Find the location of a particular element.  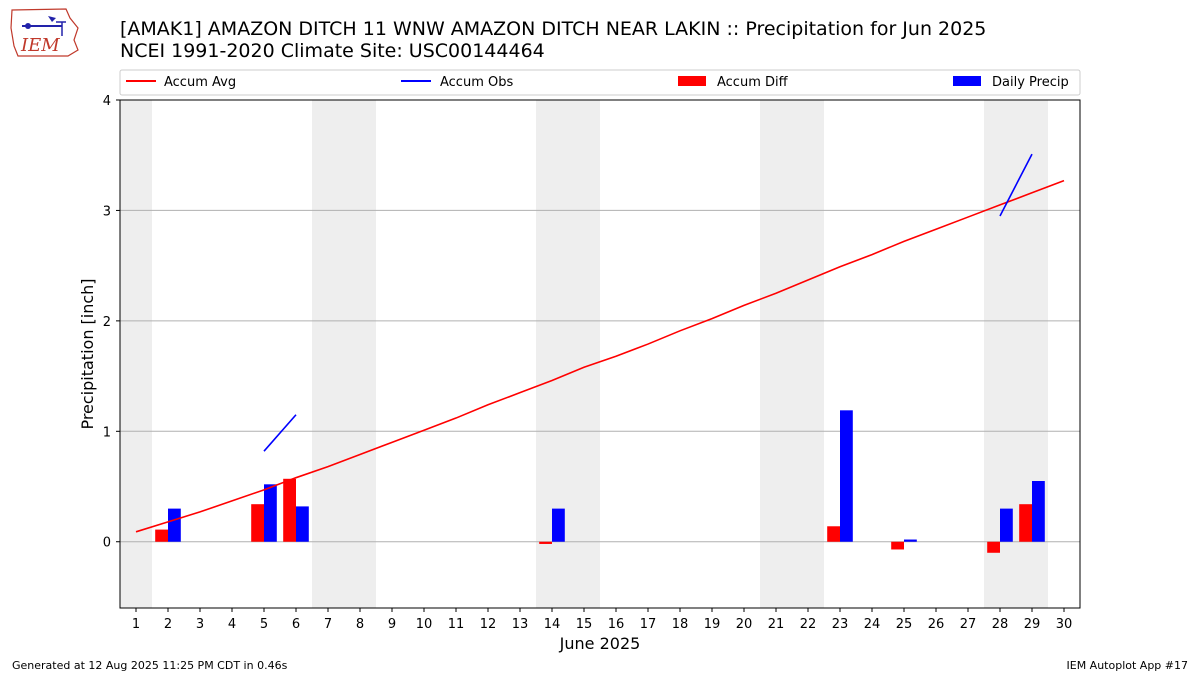

x-tick-label-16: 16 is located at coordinates (616, 624).